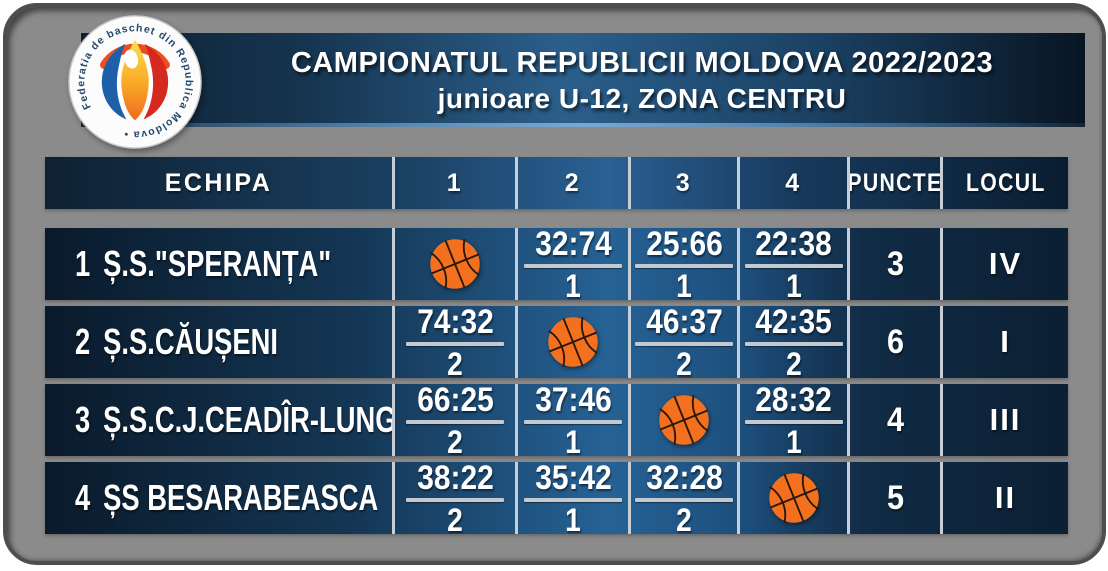  Describe the element at coordinates (893, 498) in the screenshot. I see `puncte-cell: 5` at that location.